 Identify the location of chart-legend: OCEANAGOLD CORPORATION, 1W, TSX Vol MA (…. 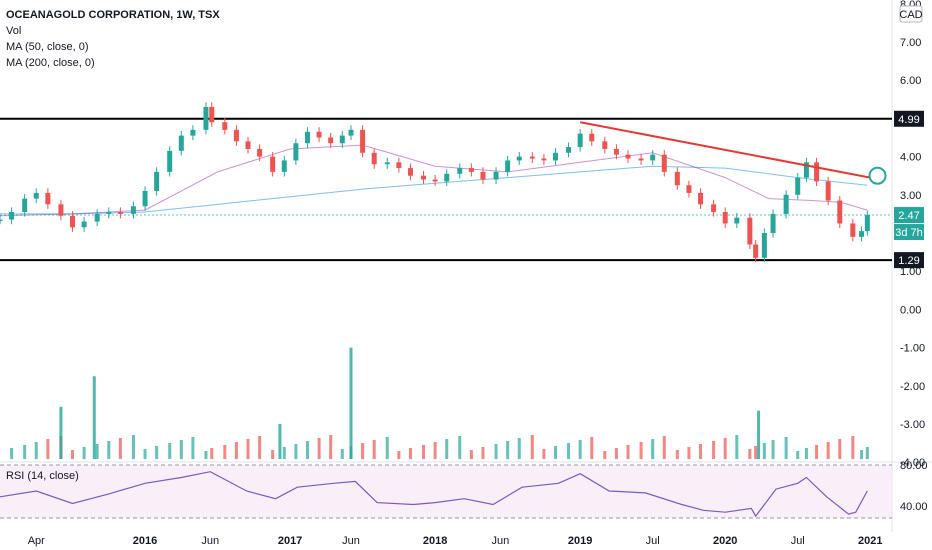
(113, 39).